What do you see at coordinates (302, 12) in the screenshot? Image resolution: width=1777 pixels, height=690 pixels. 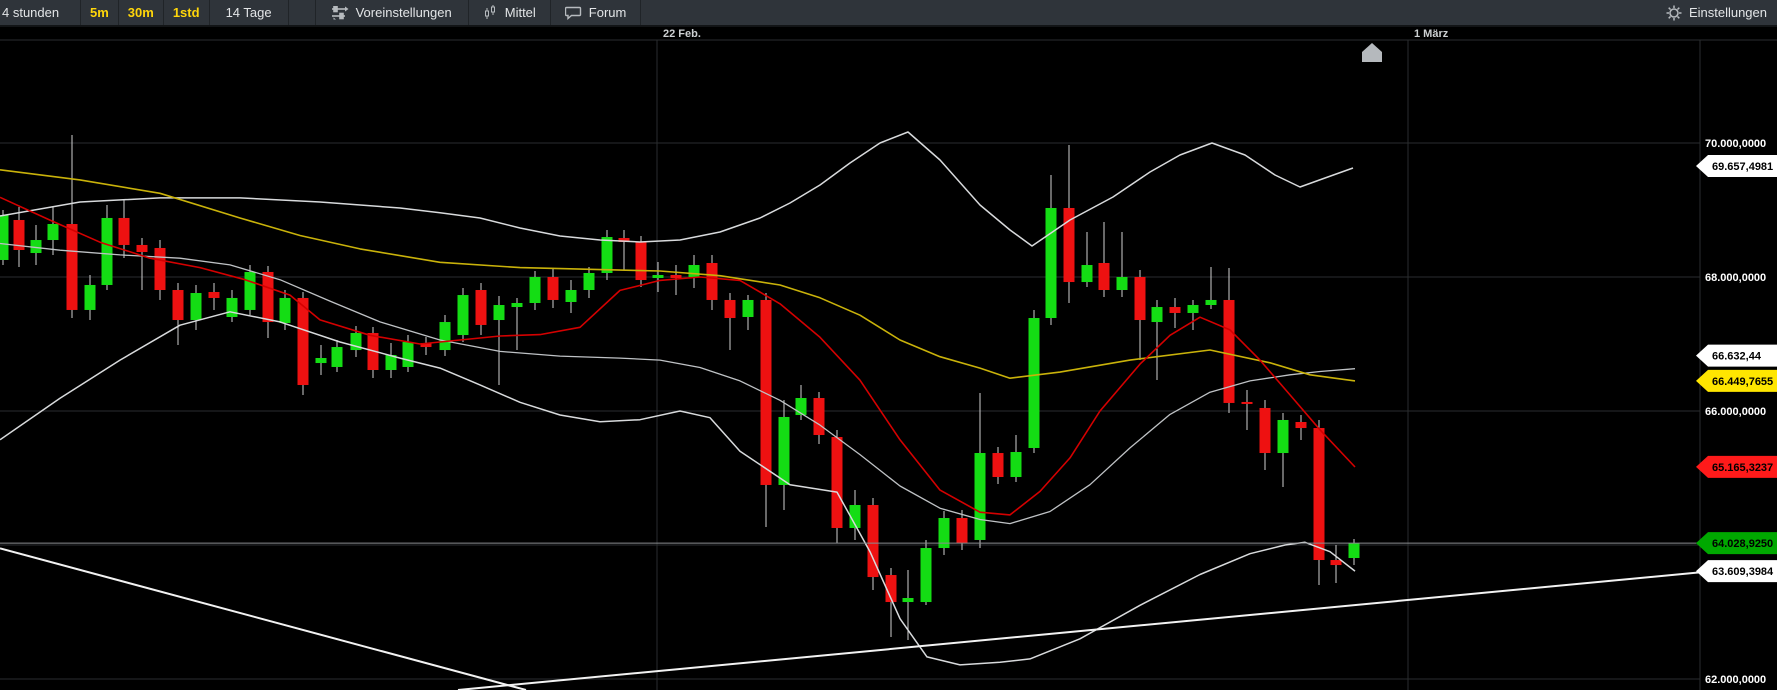 I see `toolbar-spacer` at bounding box center [302, 12].